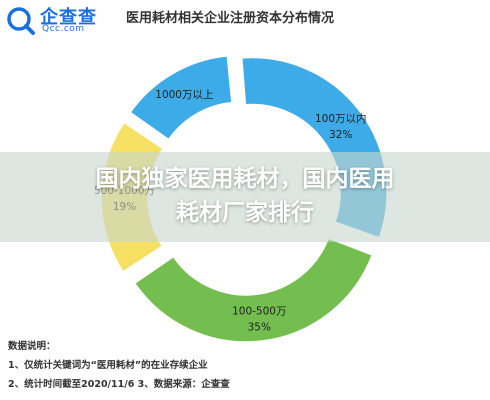 The height and width of the screenshot is (400, 490). What do you see at coordinates (119, 384) in the screenshot?
I see `notes-line-2: 2、统计时间截至2020/11/6 3、数据来源：企查查` at bounding box center [119, 384].